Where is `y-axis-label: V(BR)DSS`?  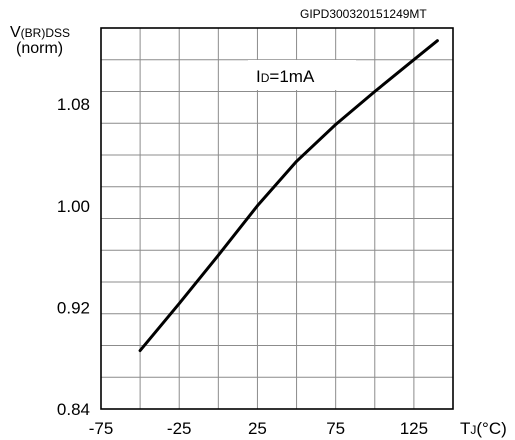 y-axis-label: V(BR)DSS is located at coordinates (40, 32).